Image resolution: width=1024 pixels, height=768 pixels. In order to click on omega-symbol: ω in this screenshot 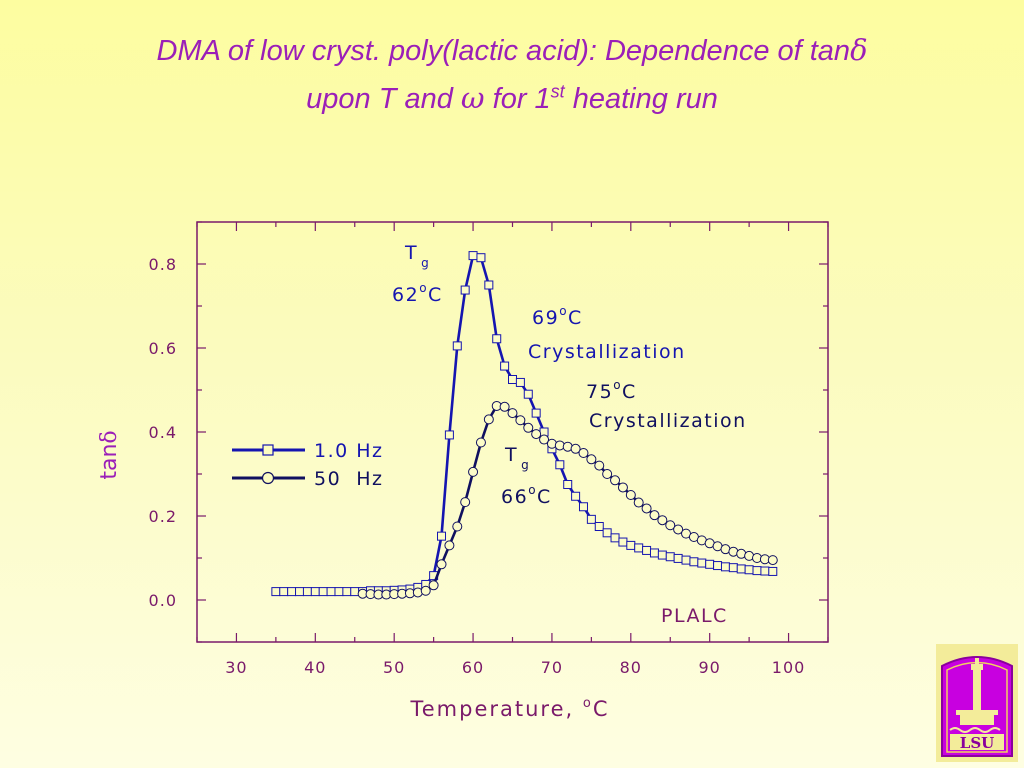, I will do `click(472, 97)`.